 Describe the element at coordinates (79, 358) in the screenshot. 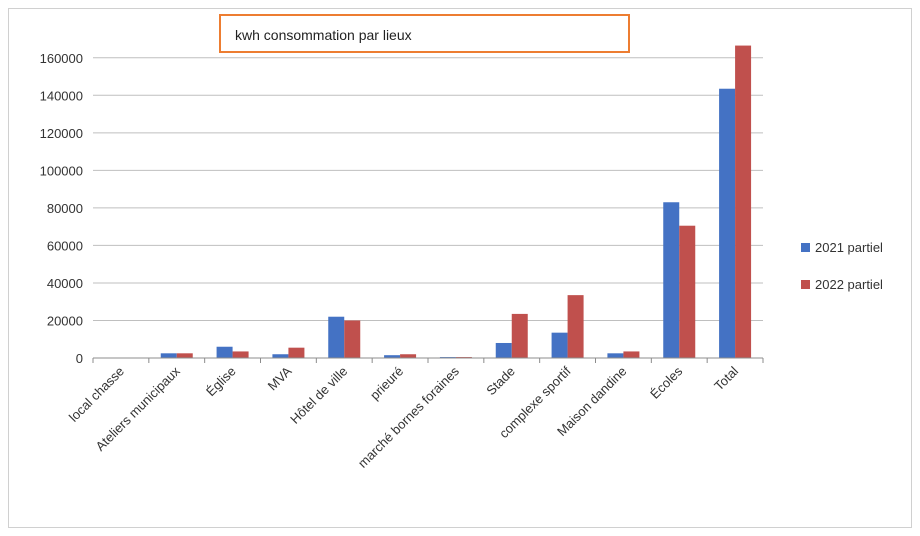

I see `y-tick-label: 0` at that location.